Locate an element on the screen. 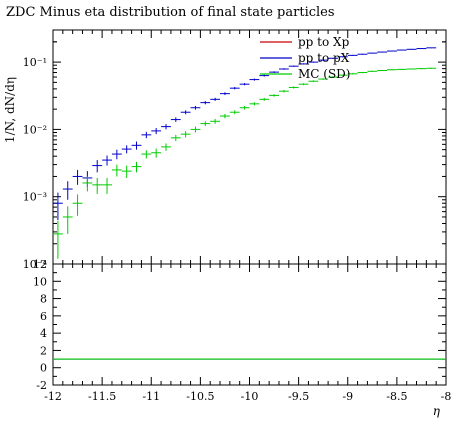  ratio-y-tick-label: 0 is located at coordinates (43, 368).